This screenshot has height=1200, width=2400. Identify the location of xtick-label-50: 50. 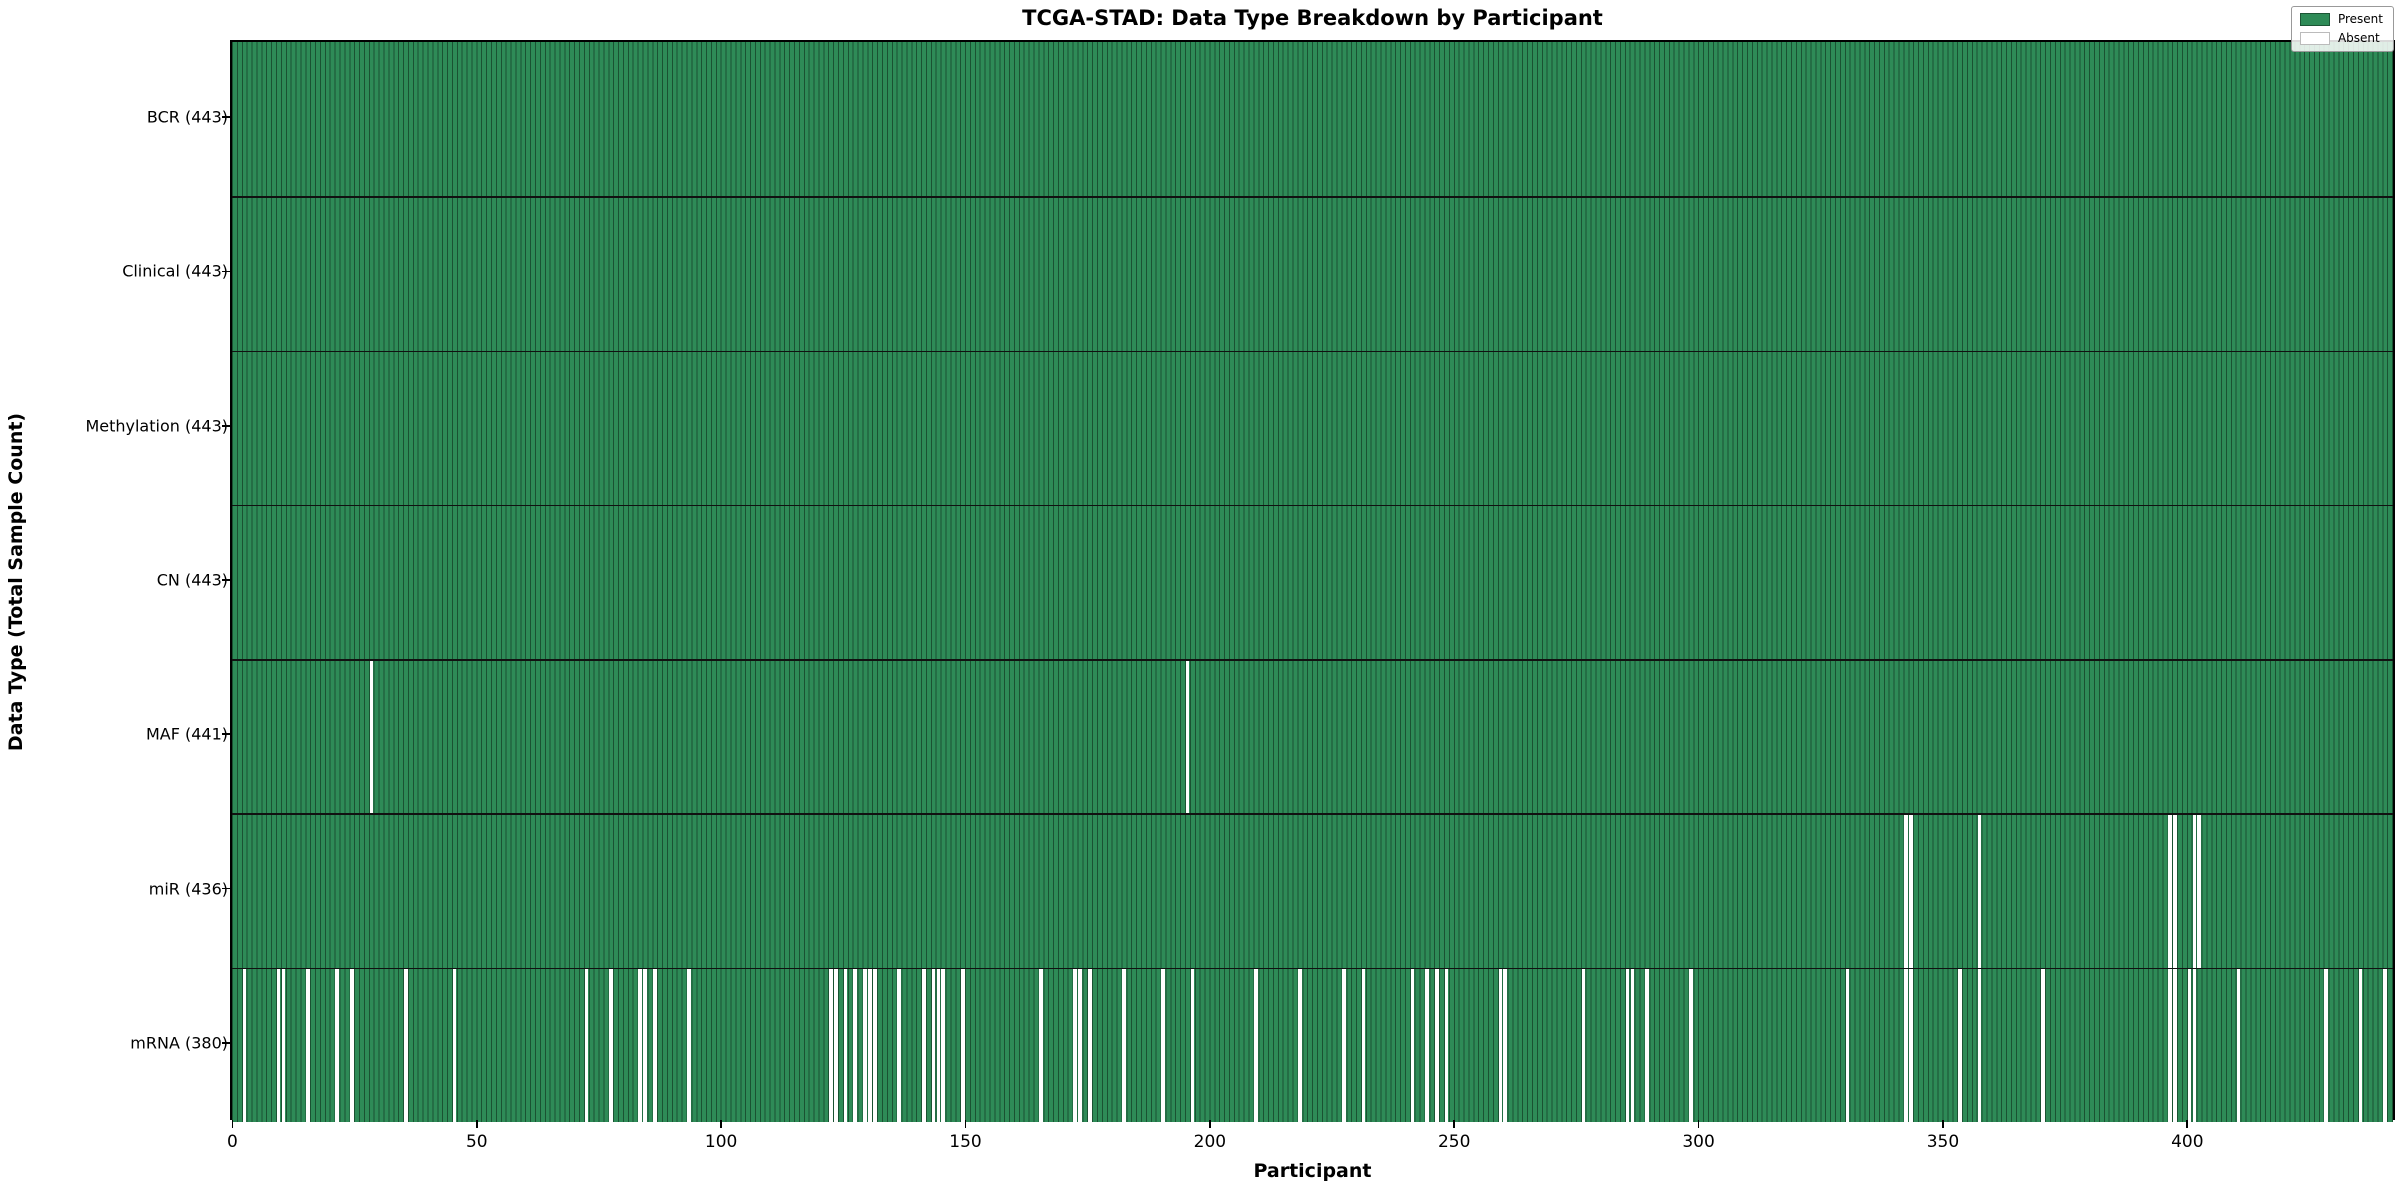
(476, 1142).